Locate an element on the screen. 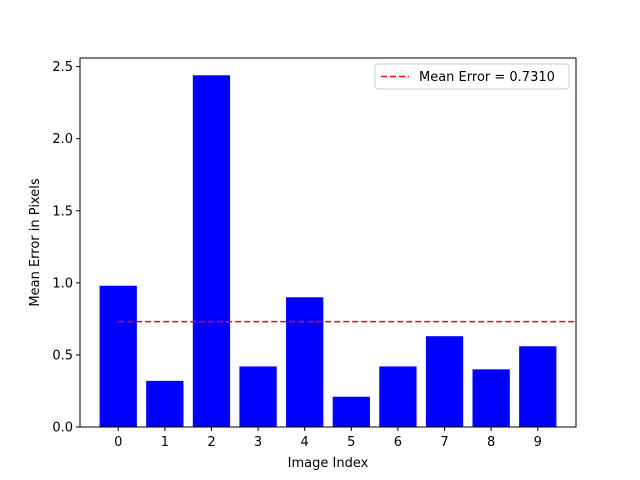 This screenshot has width=640, height=480. legend: Mean Error = 0.7310 is located at coordinates (472, 76).